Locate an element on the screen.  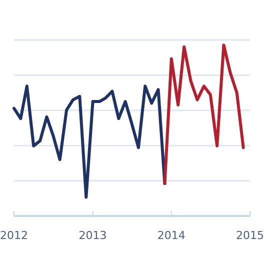
x-tick-label: 2014 is located at coordinates (171, 235).